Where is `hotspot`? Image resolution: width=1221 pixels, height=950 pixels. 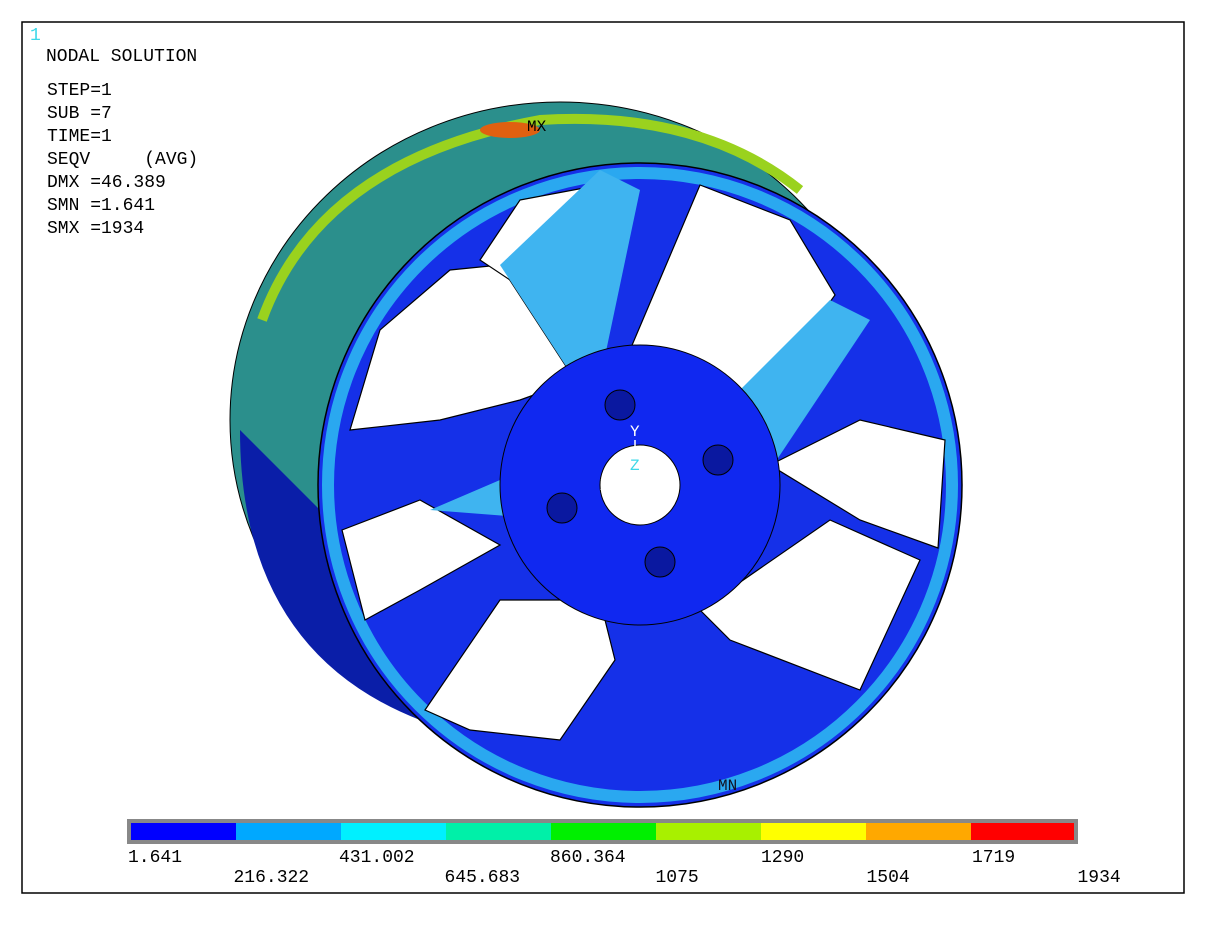
hotspot is located at coordinates (510, 130).